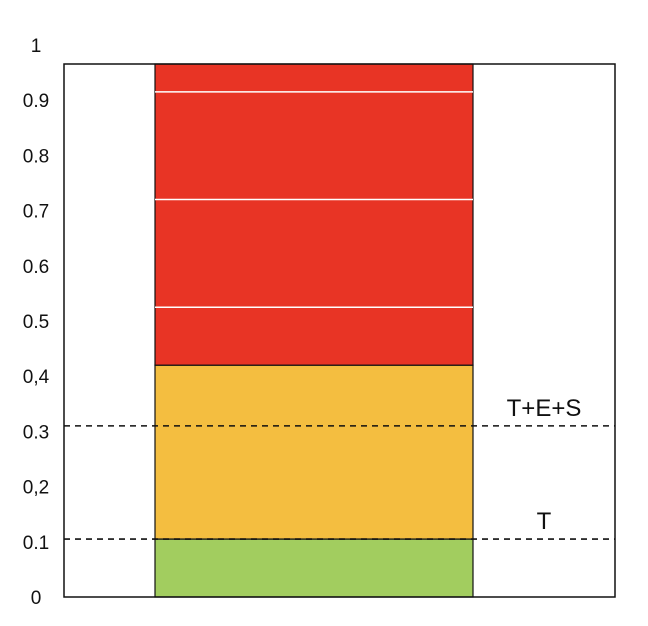 The height and width of the screenshot is (626, 648). Describe the element at coordinates (36, 267) in the screenshot. I see `y-tick-label-6: 0.6` at that location.